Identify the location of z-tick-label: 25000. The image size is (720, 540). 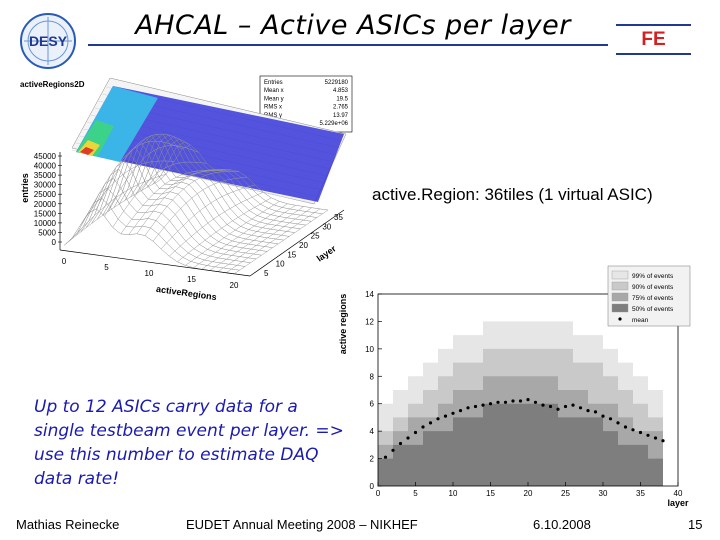
(45, 194).